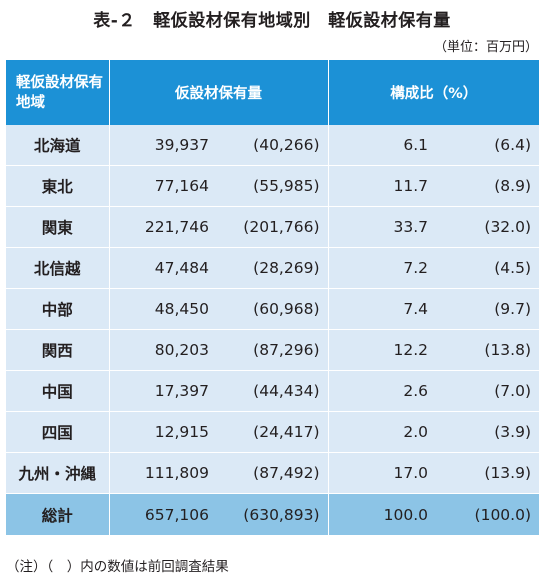 The height and width of the screenshot is (579, 544). Describe the element at coordinates (433, 92) in the screenshot. I see `header-ratio: 構成比（%）` at that location.